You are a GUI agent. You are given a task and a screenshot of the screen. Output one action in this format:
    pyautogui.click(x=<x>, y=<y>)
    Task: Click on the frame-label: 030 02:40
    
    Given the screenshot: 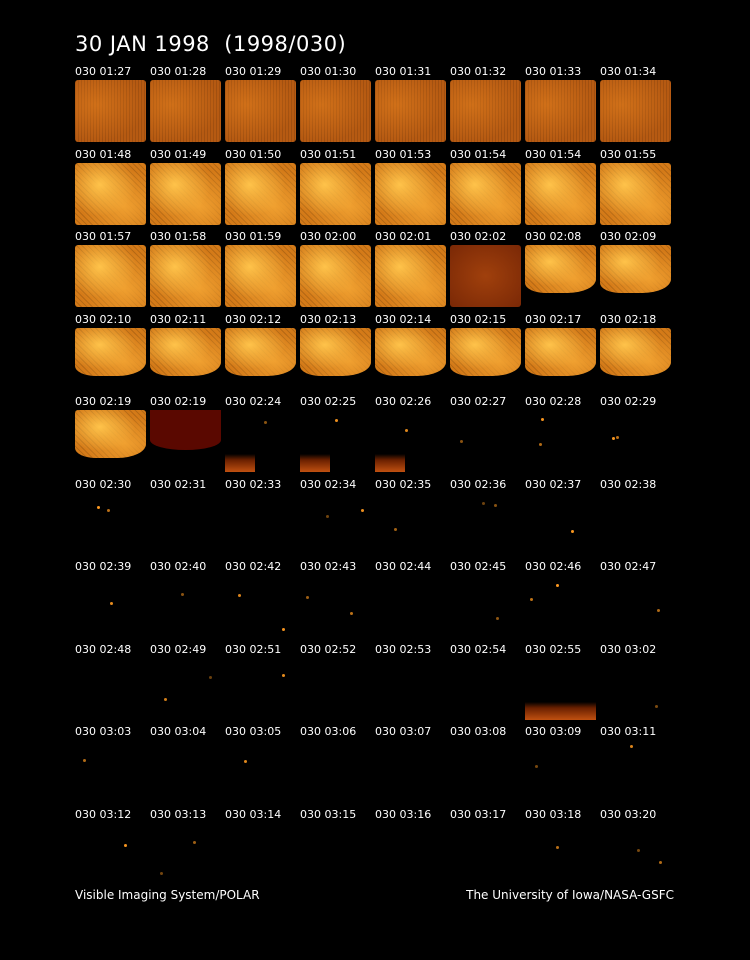 What is the action you would take?
    pyautogui.click(x=178, y=566)
    